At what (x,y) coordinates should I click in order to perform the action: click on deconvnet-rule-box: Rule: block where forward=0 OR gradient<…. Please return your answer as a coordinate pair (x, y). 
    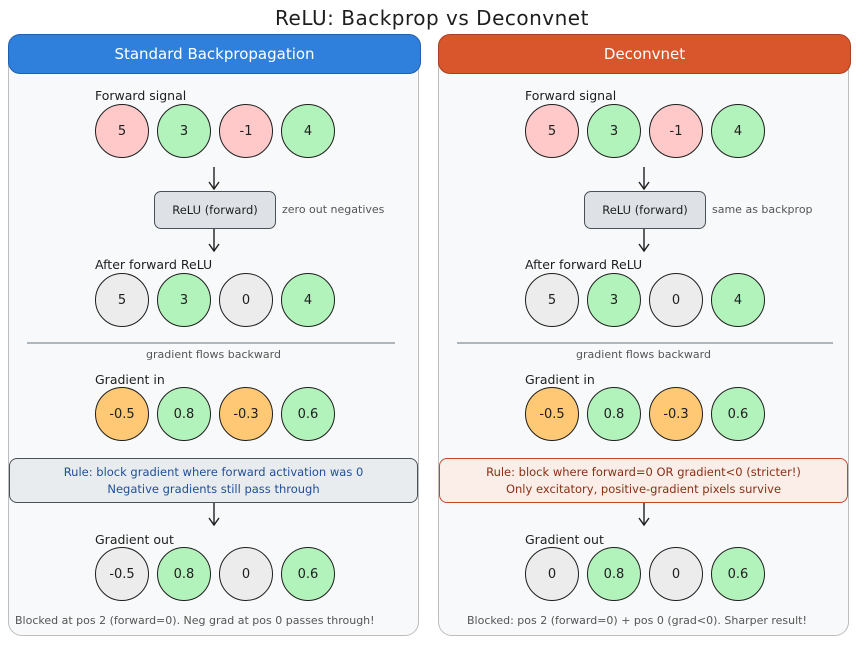
    Looking at the image, I should click on (643, 480).